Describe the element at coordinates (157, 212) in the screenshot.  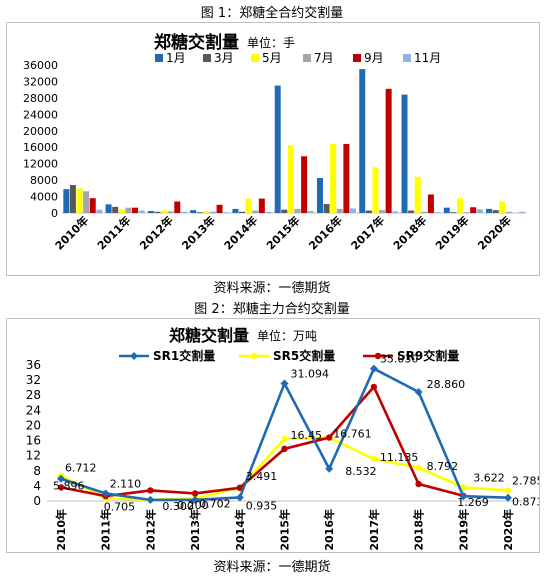
I see `bar-3月-2012年` at that location.